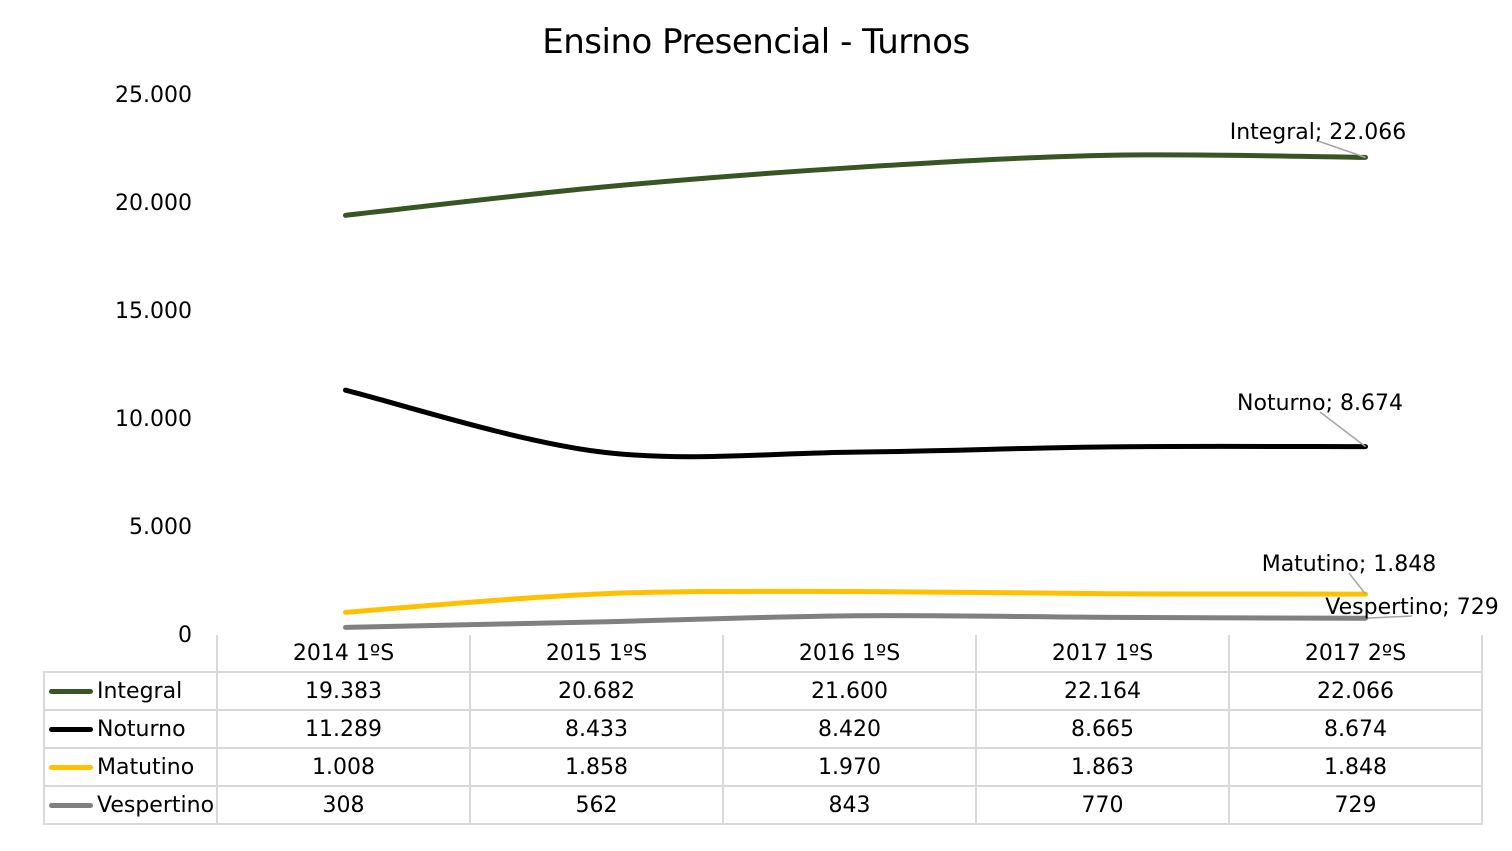 The width and height of the screenshot is (1512, 851). Describe the element at coordinates (153, 95) in the screenshot. I see `y-tick-label: 25.000` at that location.